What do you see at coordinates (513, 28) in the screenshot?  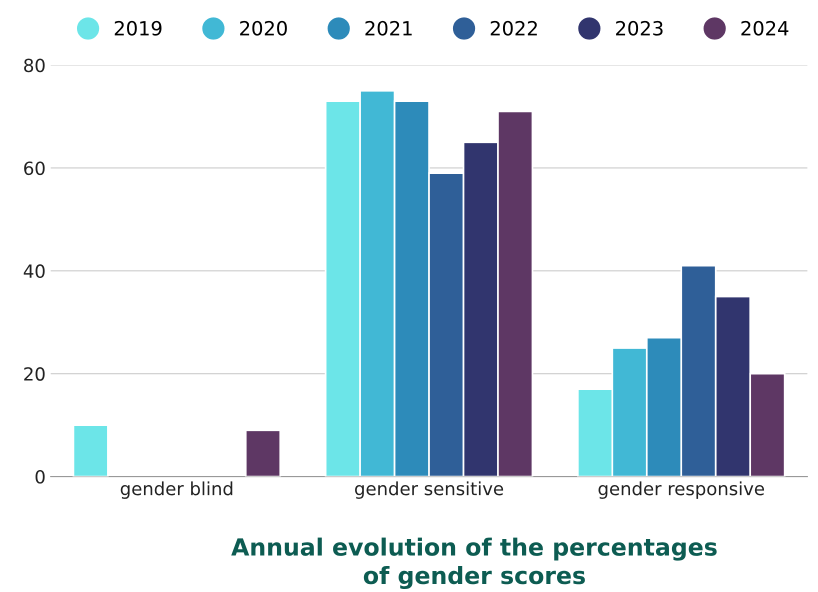 I see `legend-label: 2022` at bounding box center [513, 28].